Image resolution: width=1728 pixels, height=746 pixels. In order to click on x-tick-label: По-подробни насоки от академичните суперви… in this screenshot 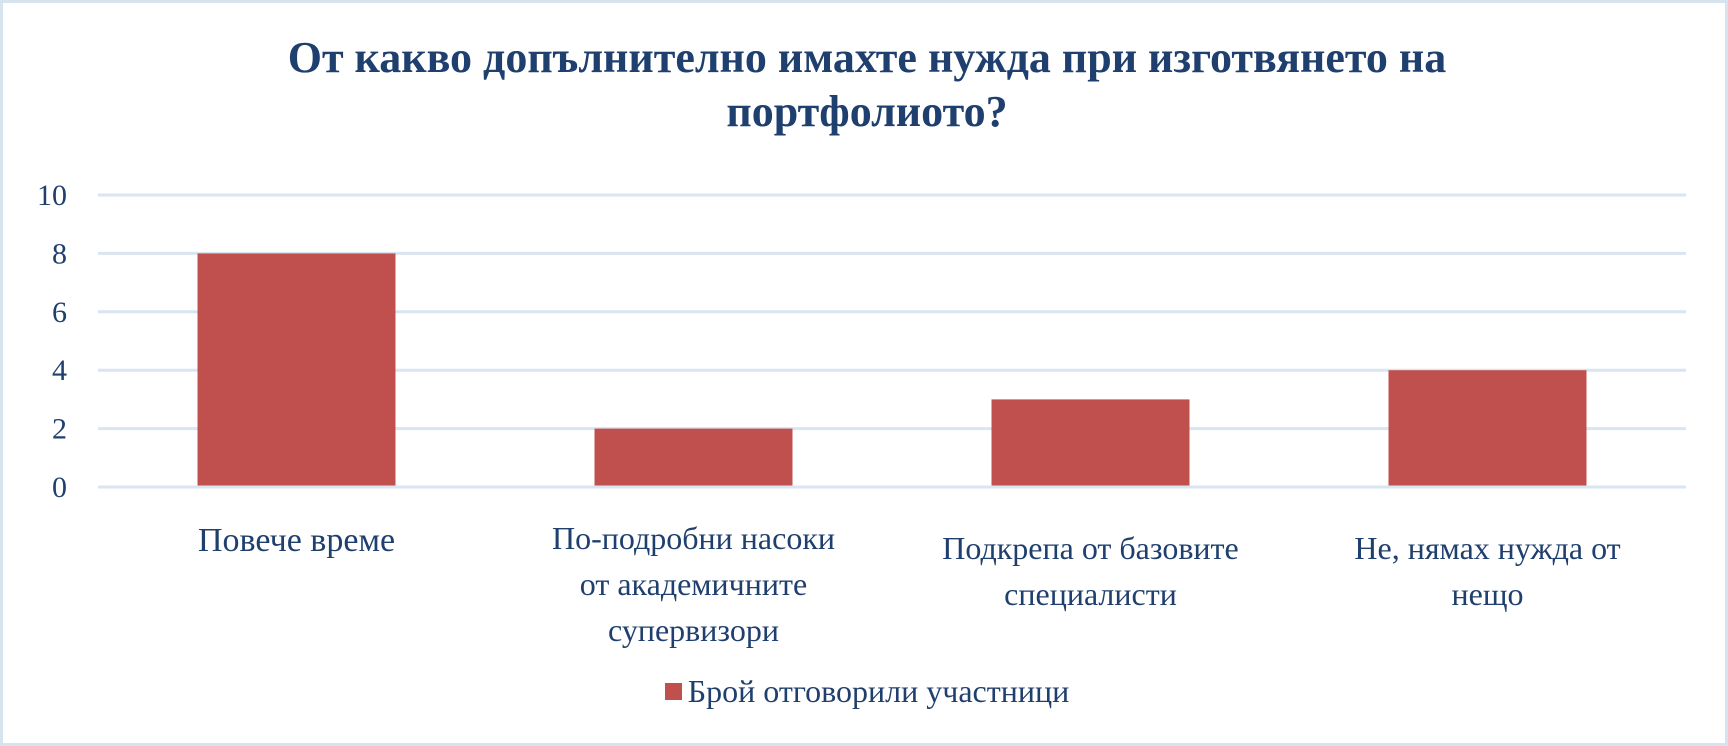, I will do `click(693, 584)`.